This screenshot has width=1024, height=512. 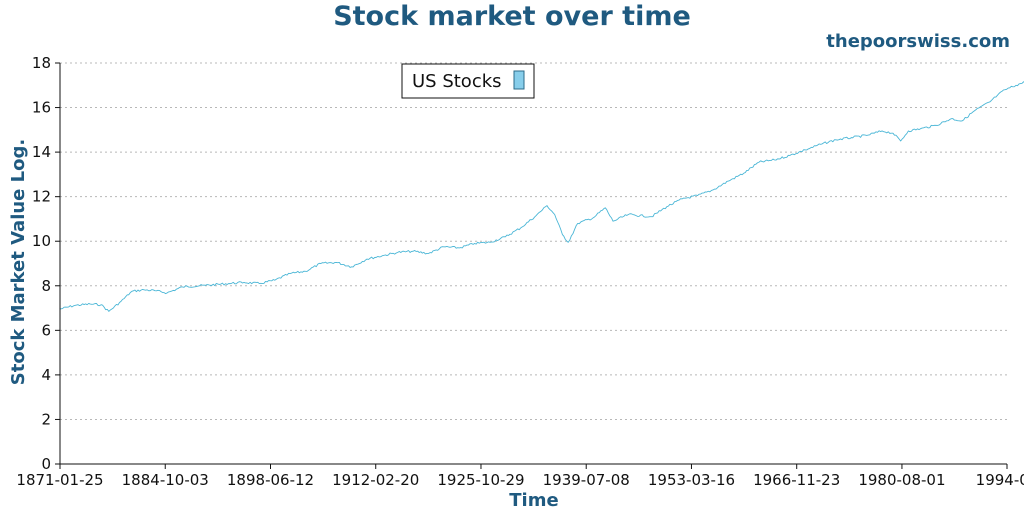 I want to click on x-tick-label: 1980-08-01, so click(x=901, y=480).